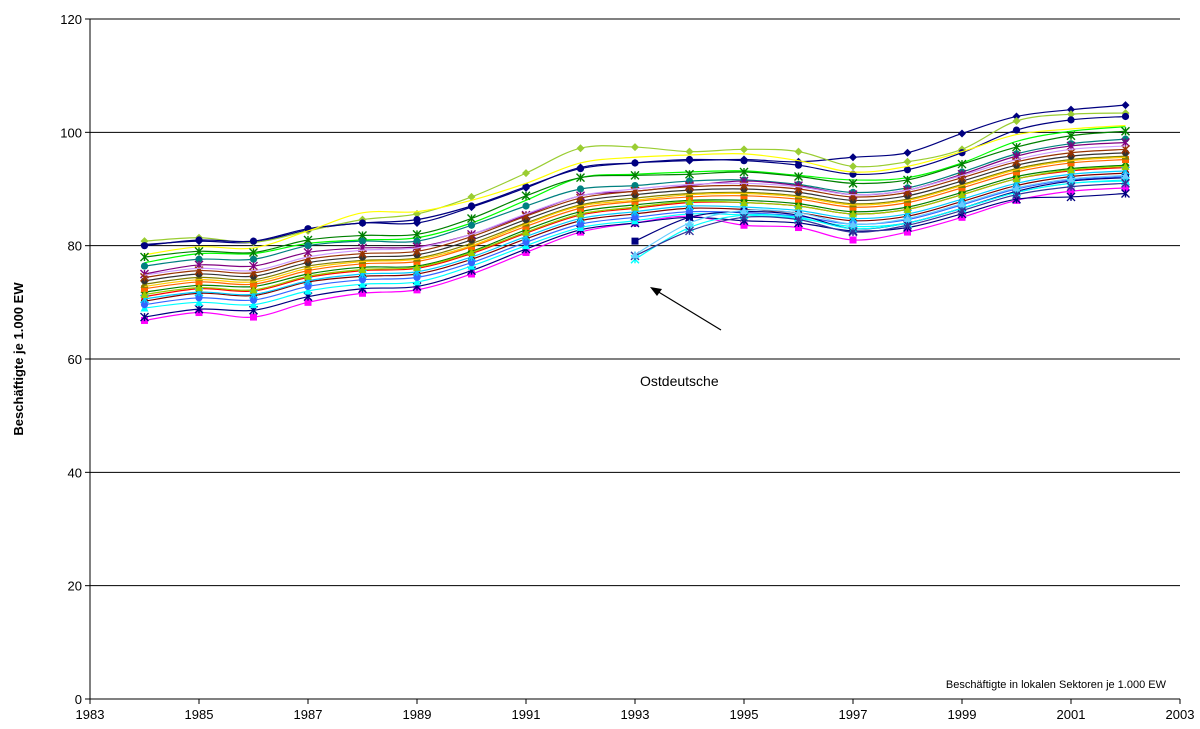 This screenshot has width=1200, height=729. What do you see at coordinates (71, 132) in the screenshot?
I see `y-tick-label: 100` at bounding box center [71, 132].